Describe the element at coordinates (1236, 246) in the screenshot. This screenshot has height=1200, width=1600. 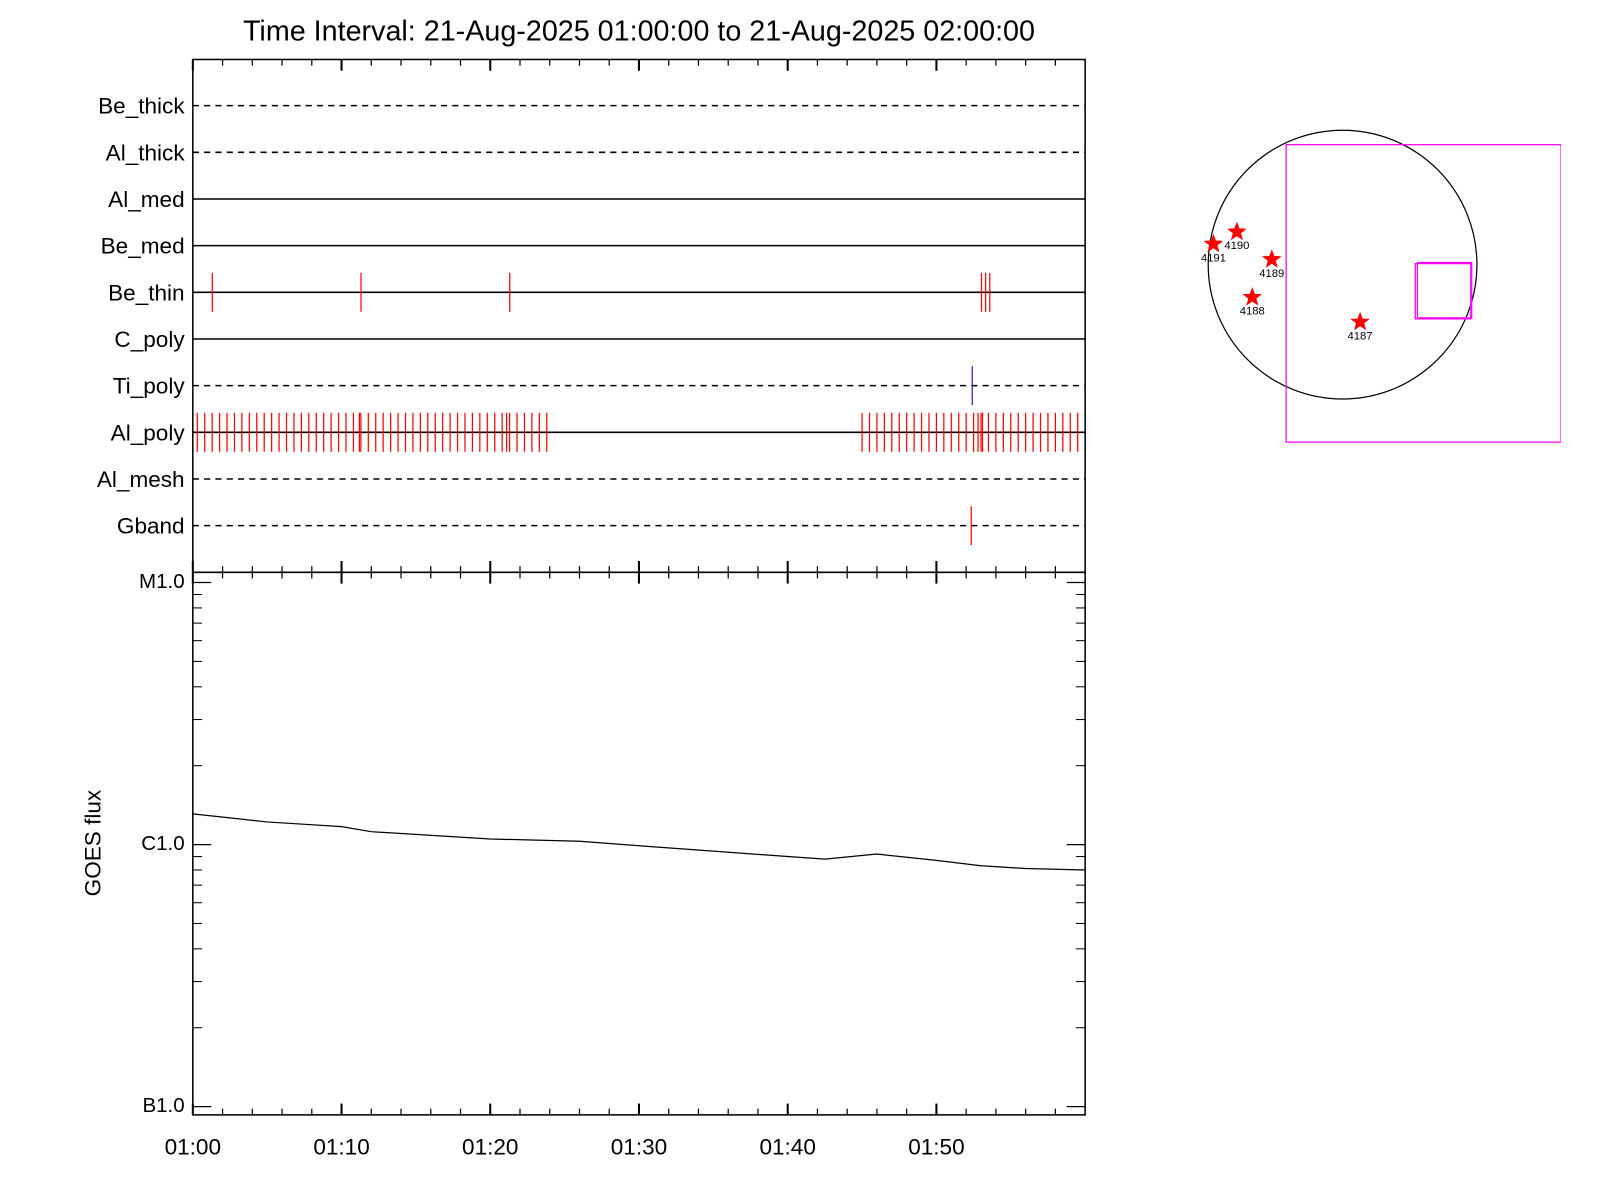
I see `active-region-label: 4190` at that location.